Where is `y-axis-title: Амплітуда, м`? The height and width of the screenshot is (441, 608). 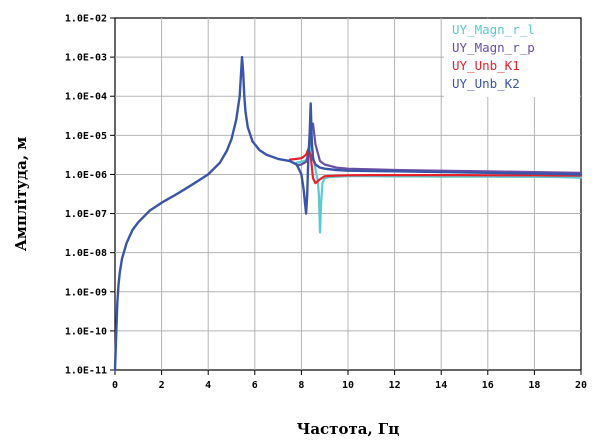 y-axis-title: Амплітуда, м is located at coordinates (21, 194).